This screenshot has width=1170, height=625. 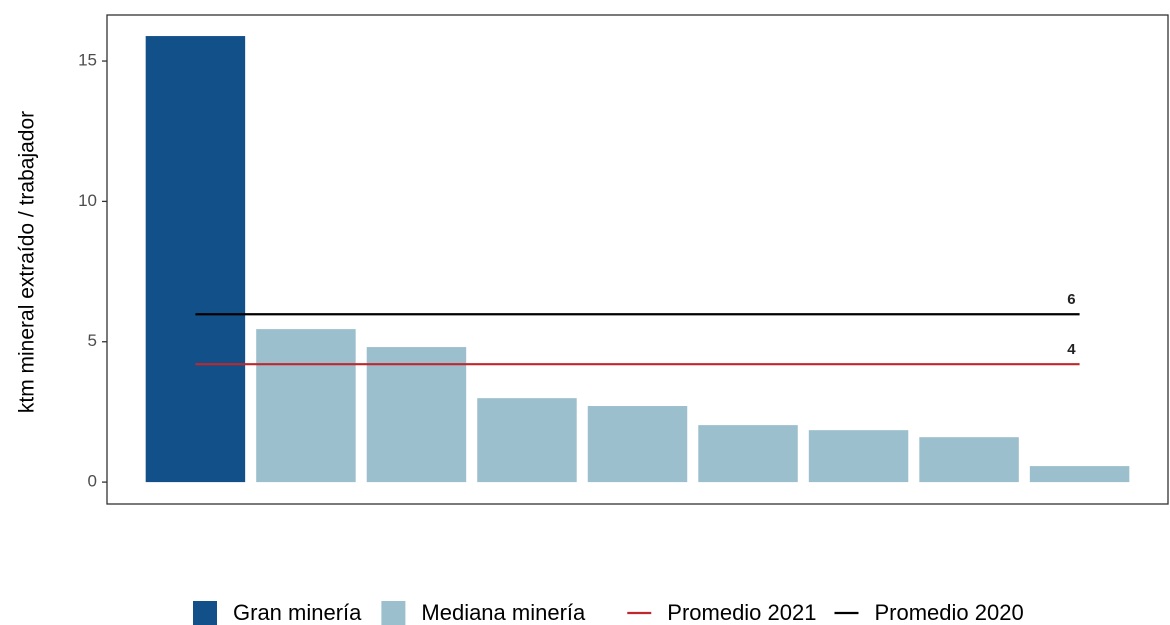 I want to click on y-tick-label: 5, so click(x=92, y=340).